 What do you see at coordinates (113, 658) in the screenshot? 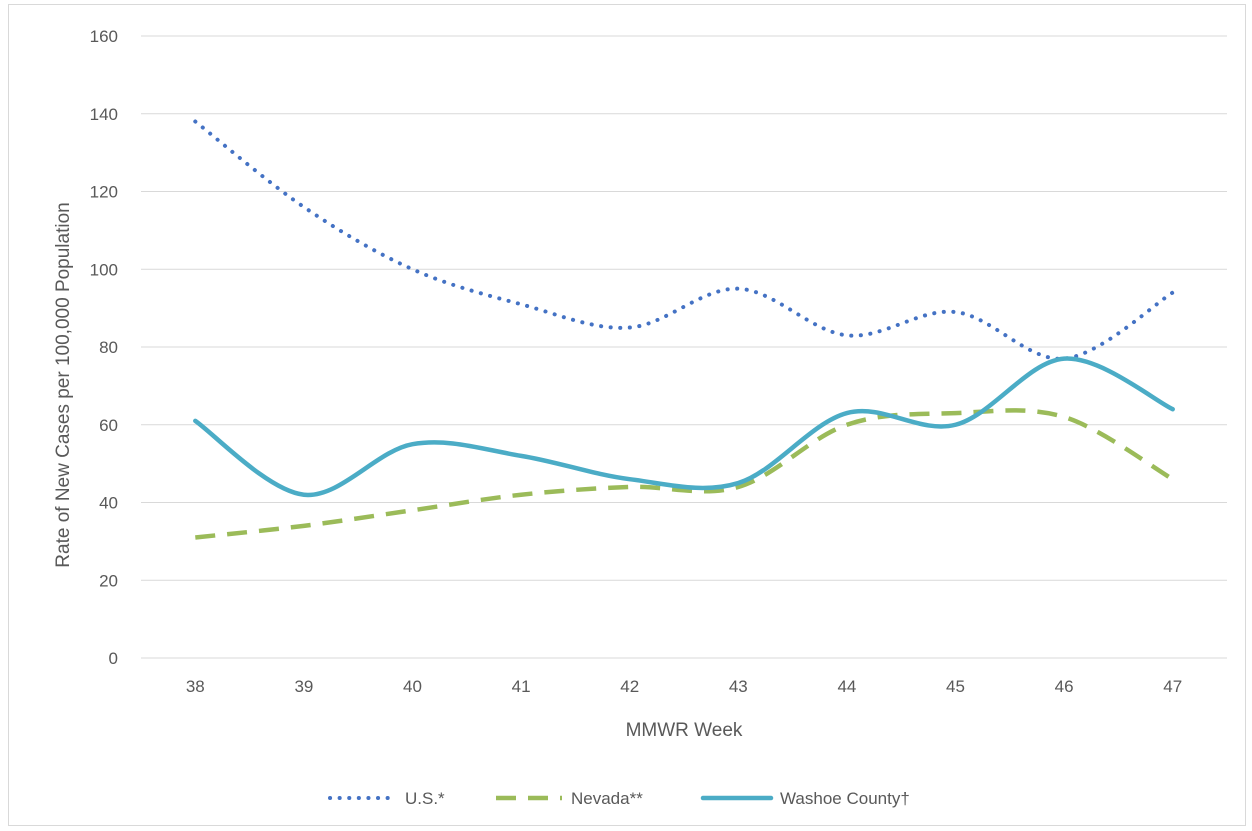
I see `y-tick-label: 0` at bounding box center [113, 658].